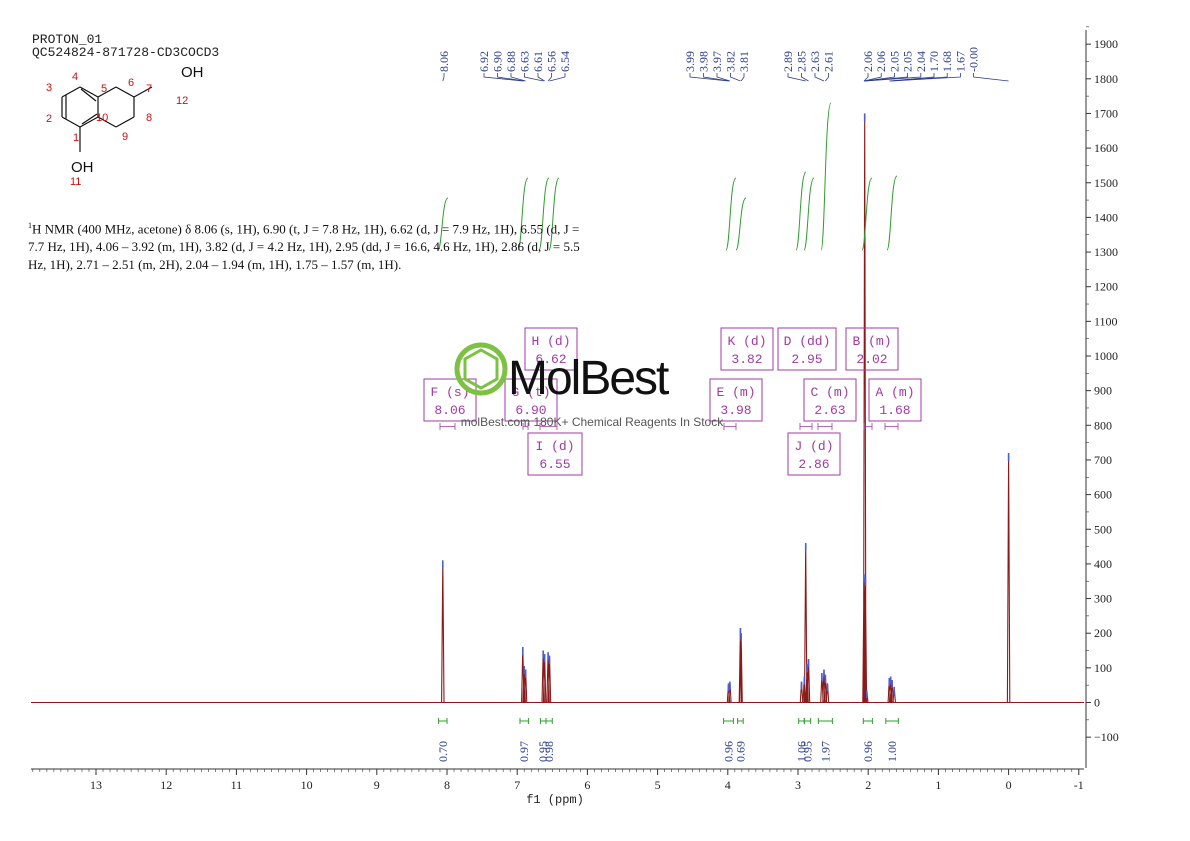 This screenshot has width=1190, height=841. What do you see at coordinates (1106, 252) in the screenshot?
I see `y-tick-label: 1300` at bounding box center [1106, 252].